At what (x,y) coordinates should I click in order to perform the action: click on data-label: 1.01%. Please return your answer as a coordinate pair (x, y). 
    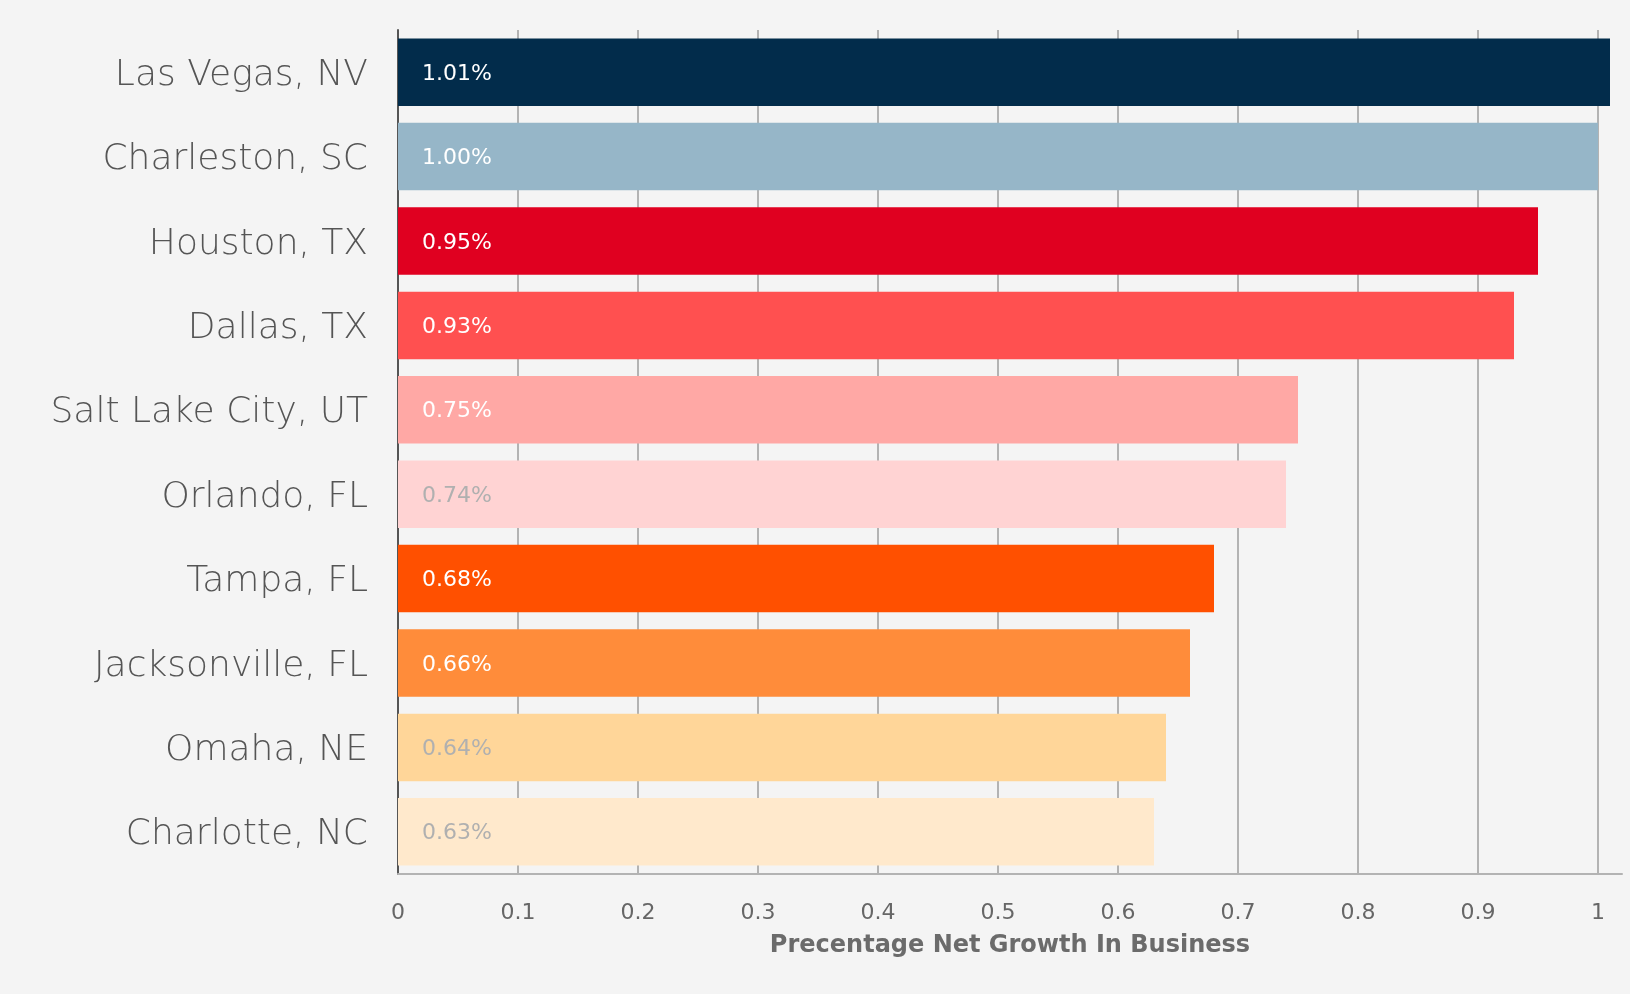
    Looking at the image, I should click on (457, 72).